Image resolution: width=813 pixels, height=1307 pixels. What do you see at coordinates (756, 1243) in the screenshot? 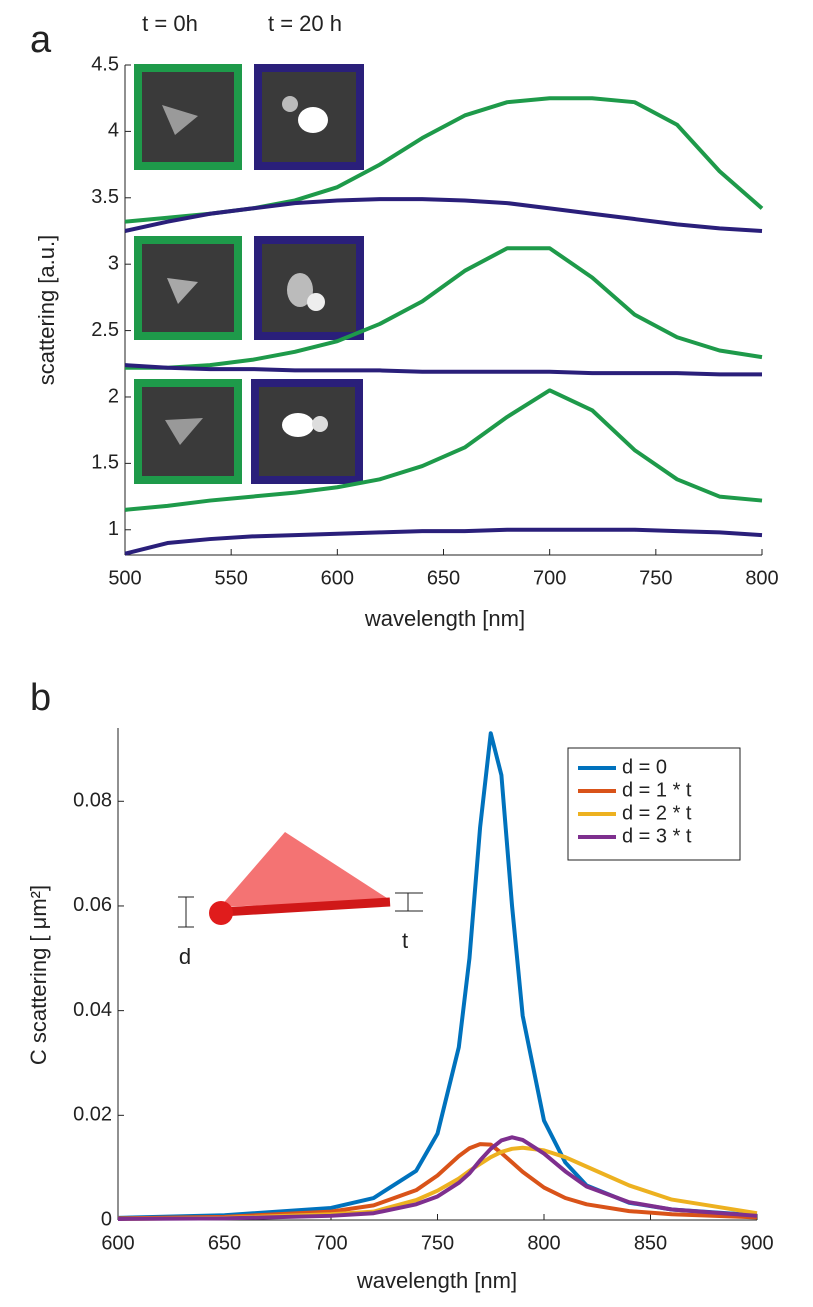
I see `x-tick-label: 900` at bounding box center [756, 1243].